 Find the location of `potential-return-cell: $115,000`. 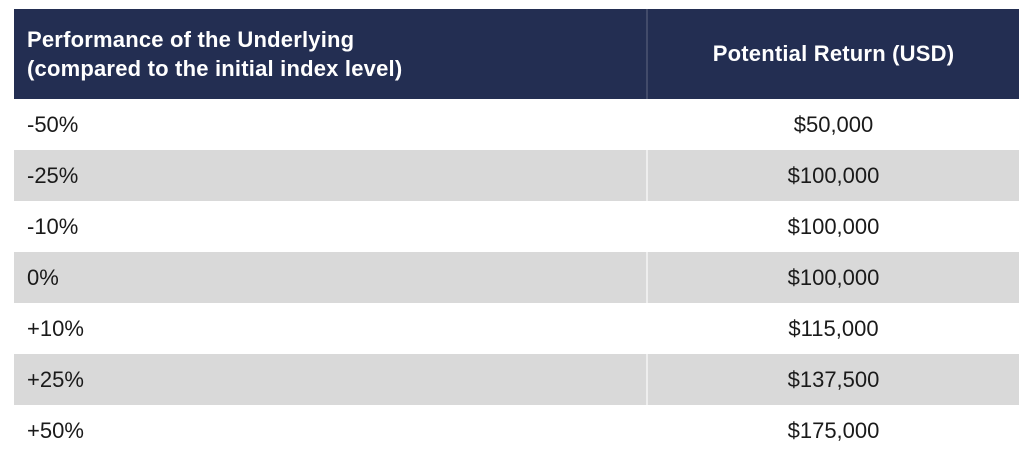

potential-return-cell: $115,000 is located at coordinates (832, 328).